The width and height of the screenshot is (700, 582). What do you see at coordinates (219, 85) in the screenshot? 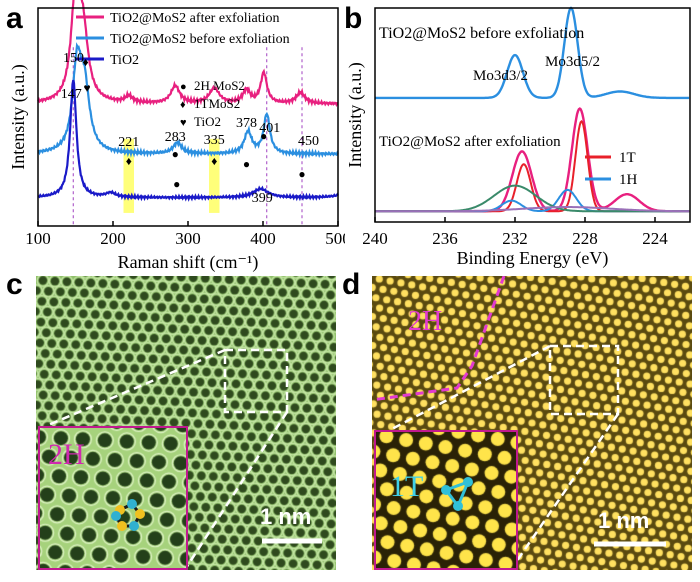
I see `symbol-legend-label-0: 2H MoS2` at bounding box center [219, 85].